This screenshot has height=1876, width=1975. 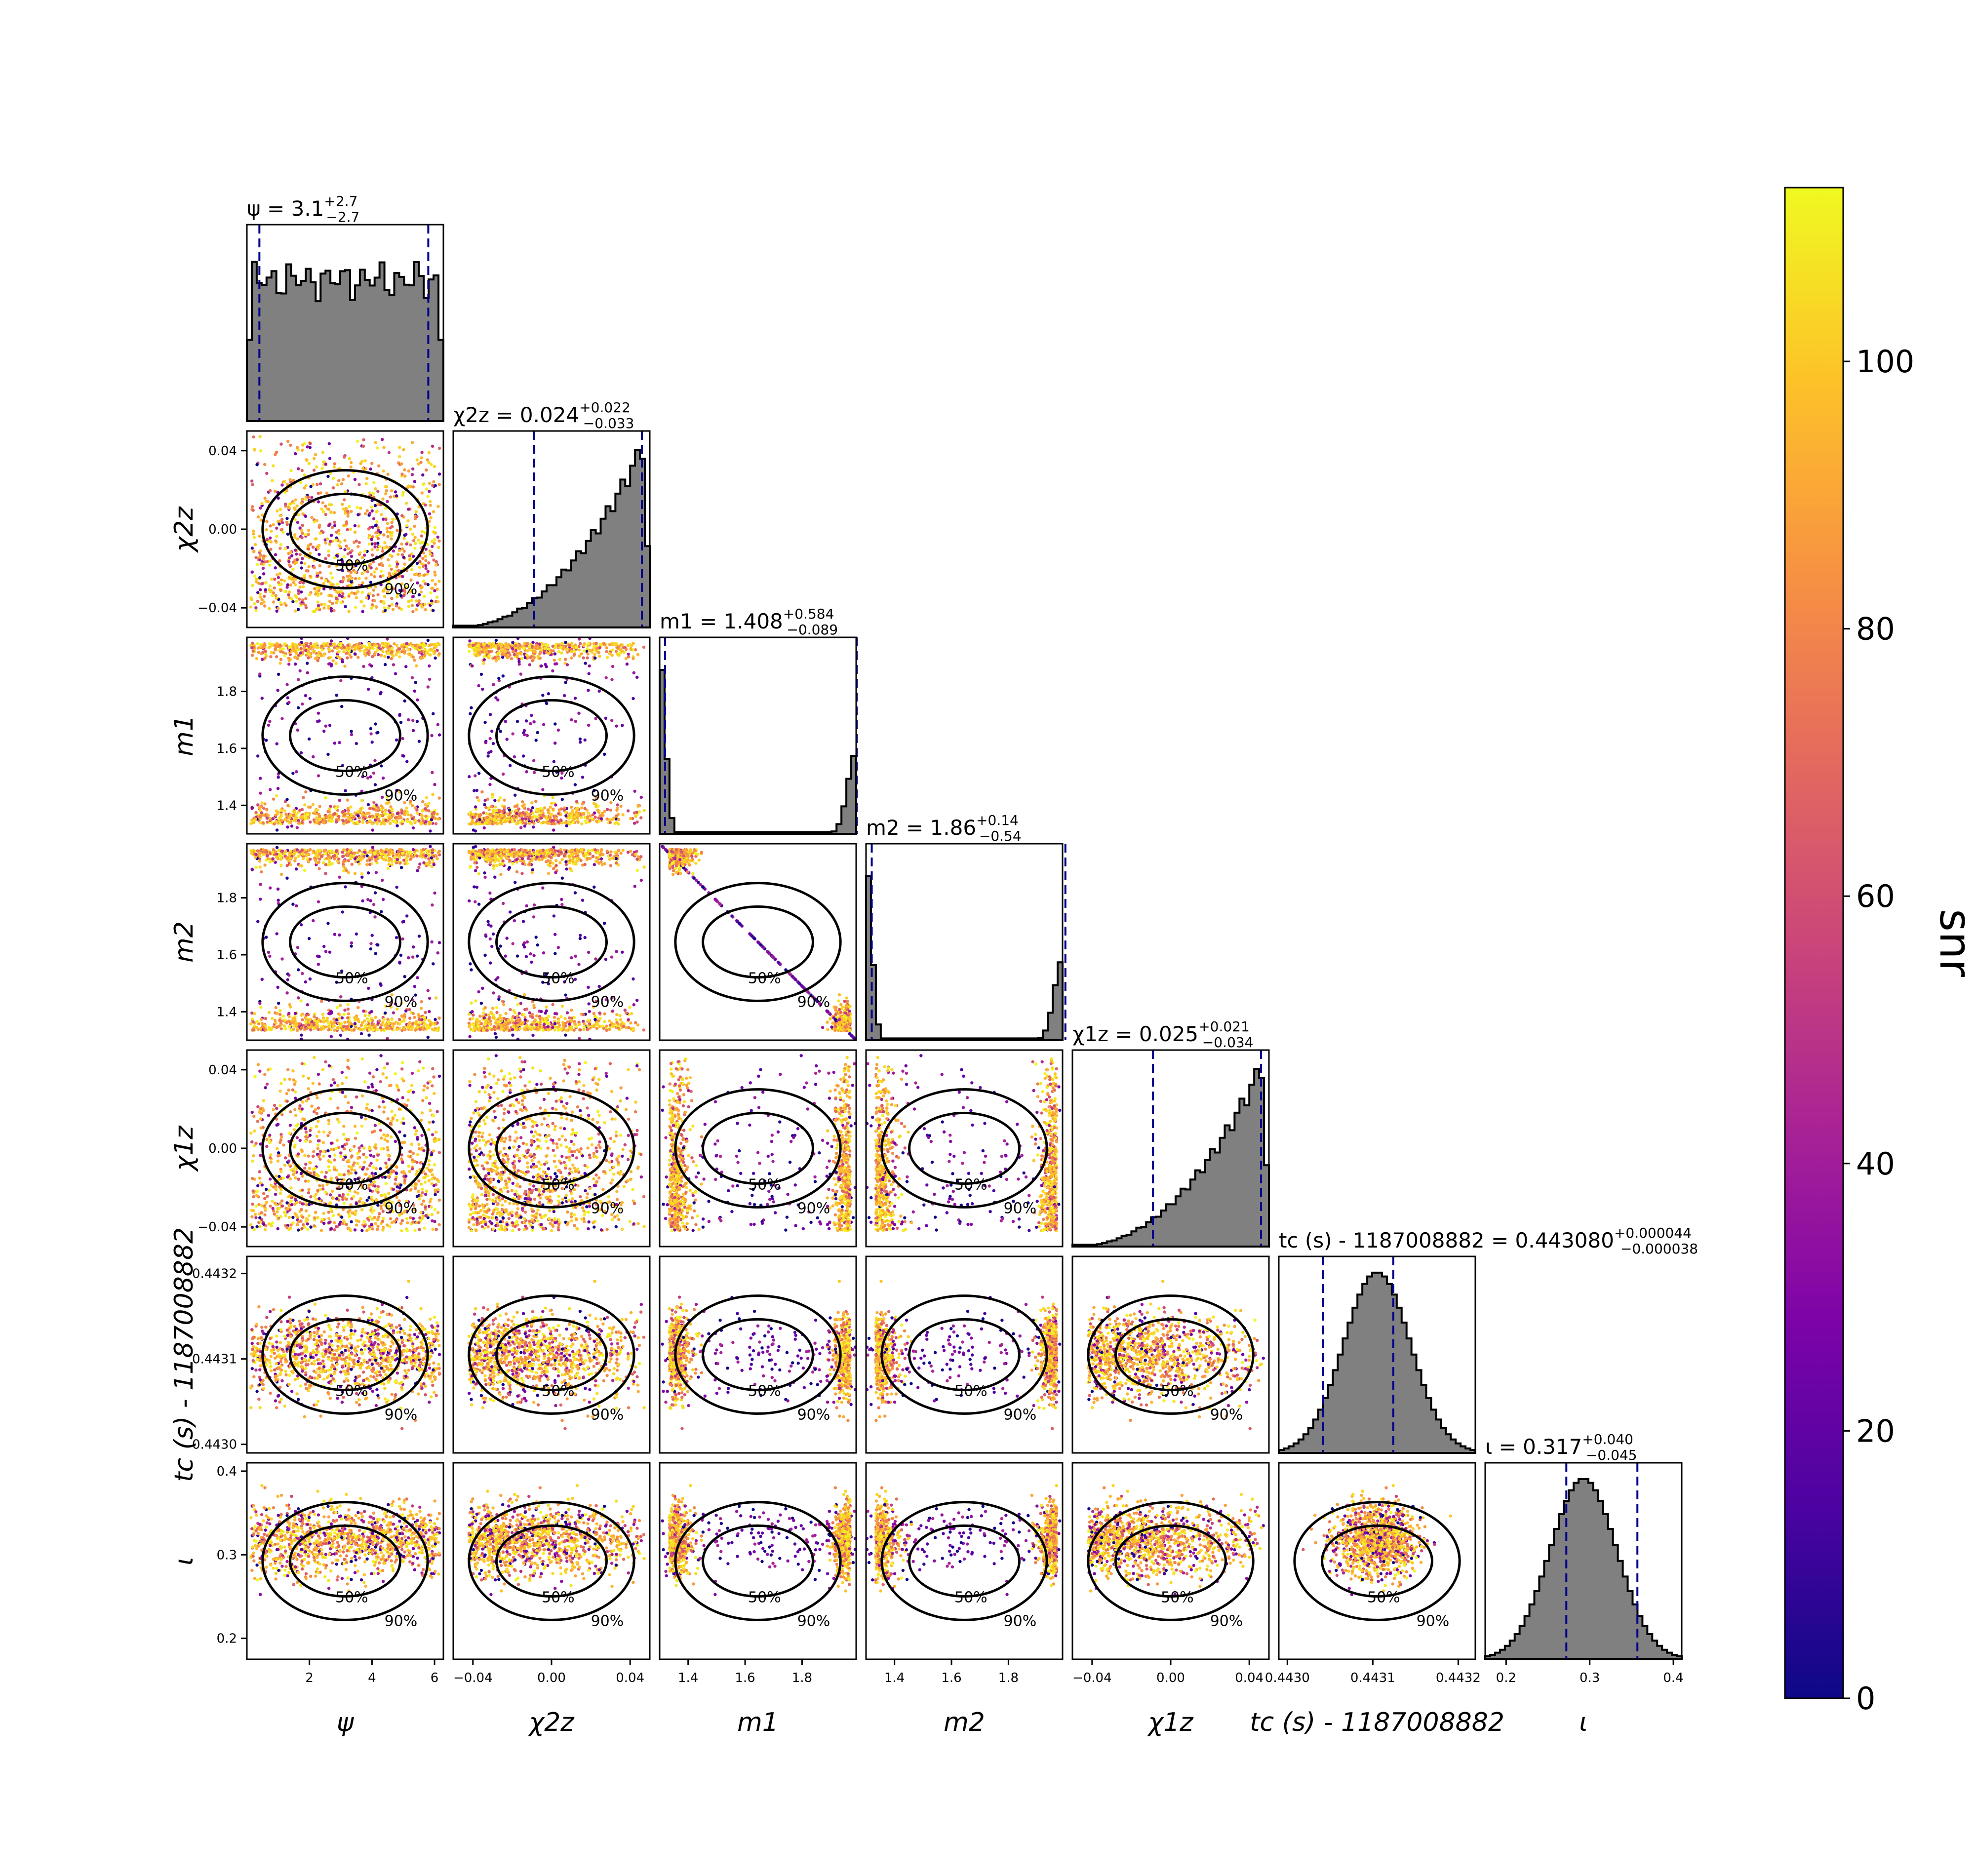 I want to click on scatter-iota-psi, so click(x=345, y=1540).